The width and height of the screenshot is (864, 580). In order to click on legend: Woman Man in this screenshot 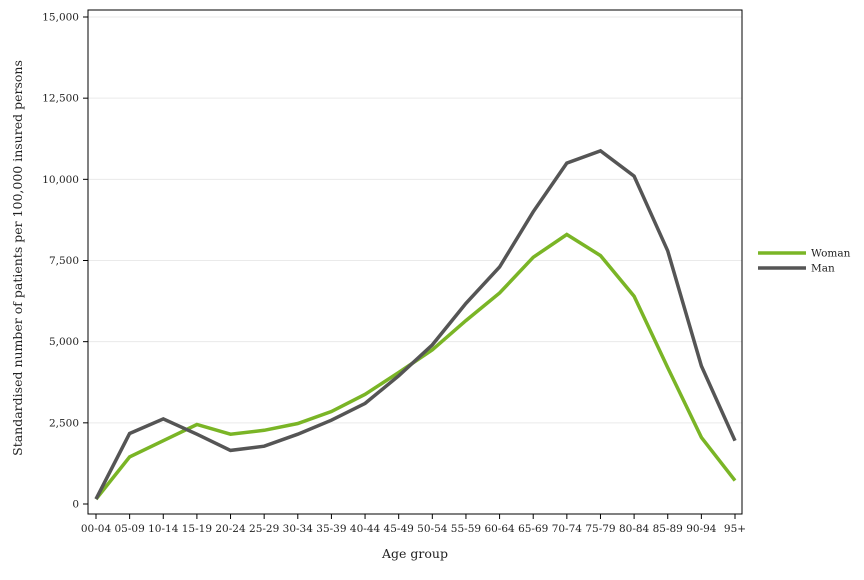, I will do `click(804, 261)`.